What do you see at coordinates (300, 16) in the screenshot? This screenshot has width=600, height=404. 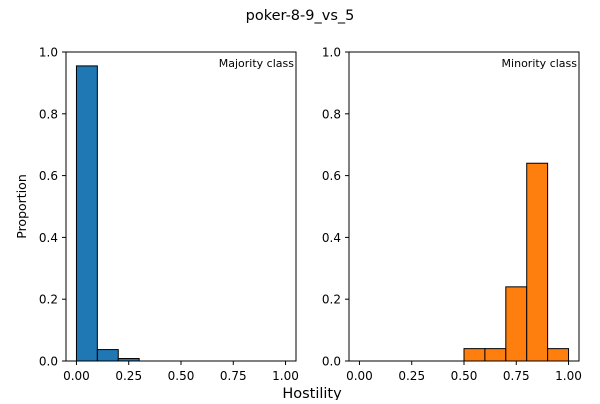 I see `figure-title: poker-8-9_vs_5` at bounding box center [300, 16].